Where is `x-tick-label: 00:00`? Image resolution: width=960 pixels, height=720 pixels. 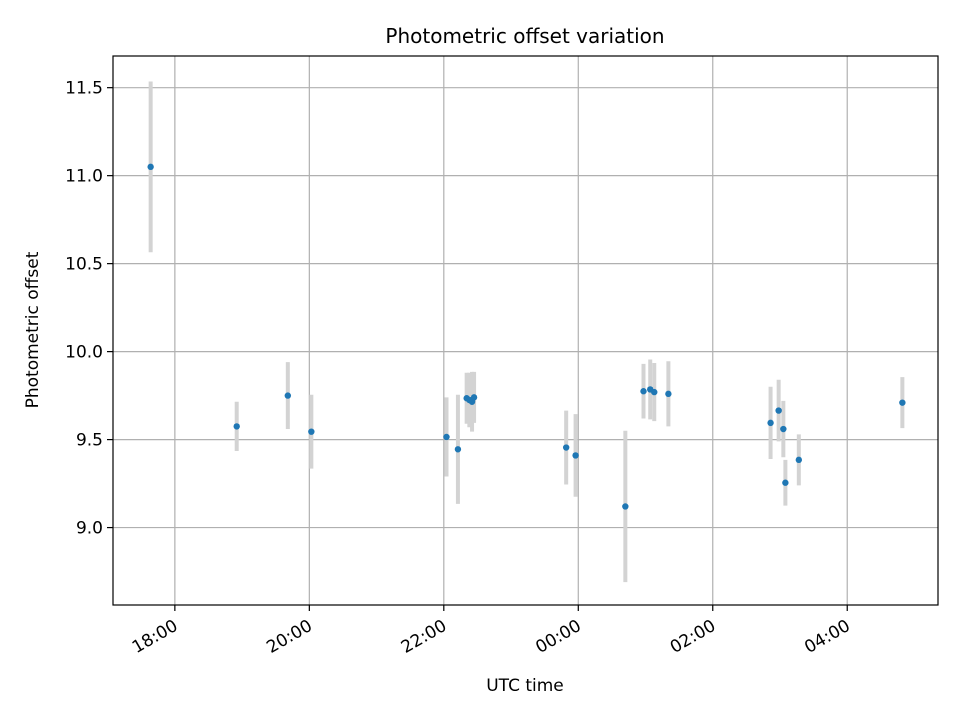 x-tick-label: 00:00 is located at coordinates (558, 637).